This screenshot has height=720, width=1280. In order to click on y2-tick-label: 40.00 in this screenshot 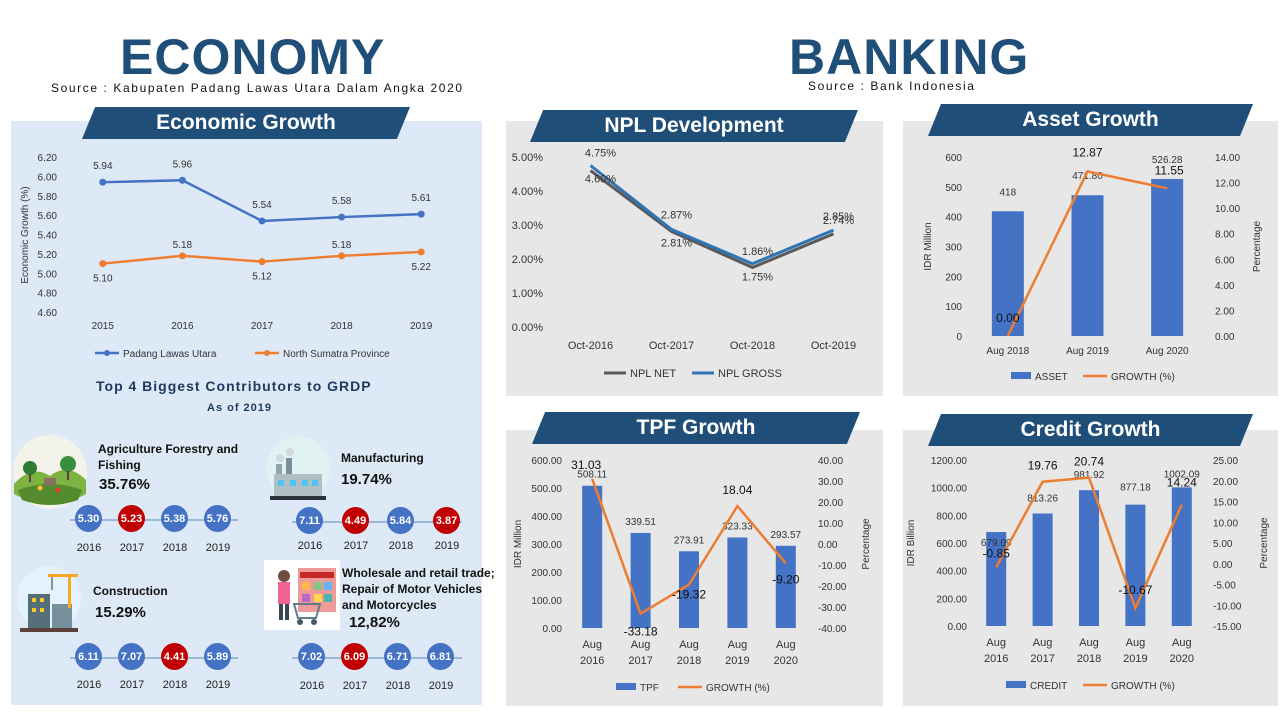, I will do `click(830, 461)`.